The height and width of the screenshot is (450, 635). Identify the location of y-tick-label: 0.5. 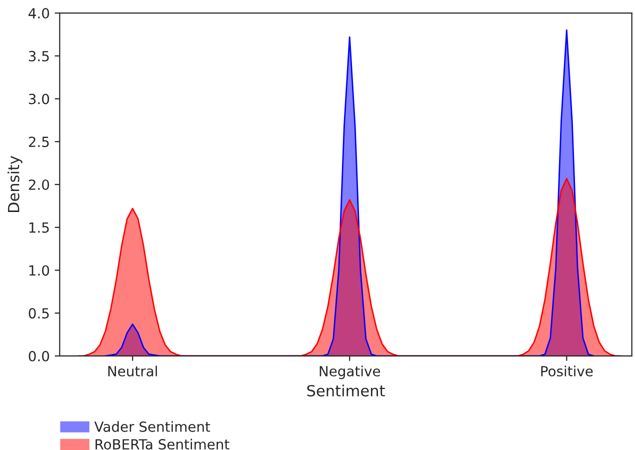
(38, 313).